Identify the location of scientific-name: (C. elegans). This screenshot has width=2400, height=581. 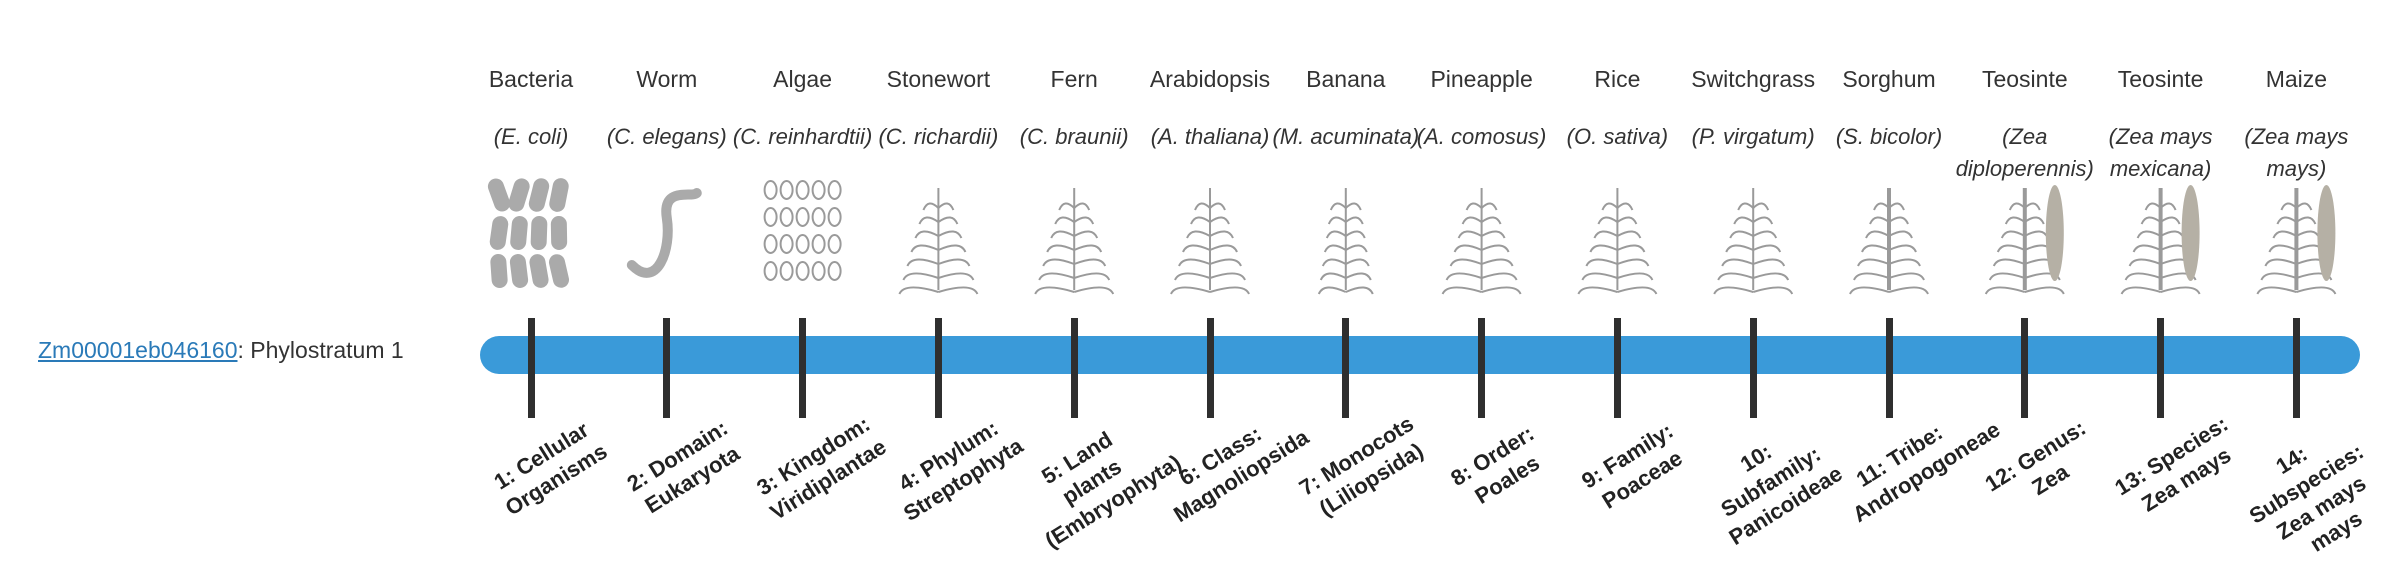
(666, 136).